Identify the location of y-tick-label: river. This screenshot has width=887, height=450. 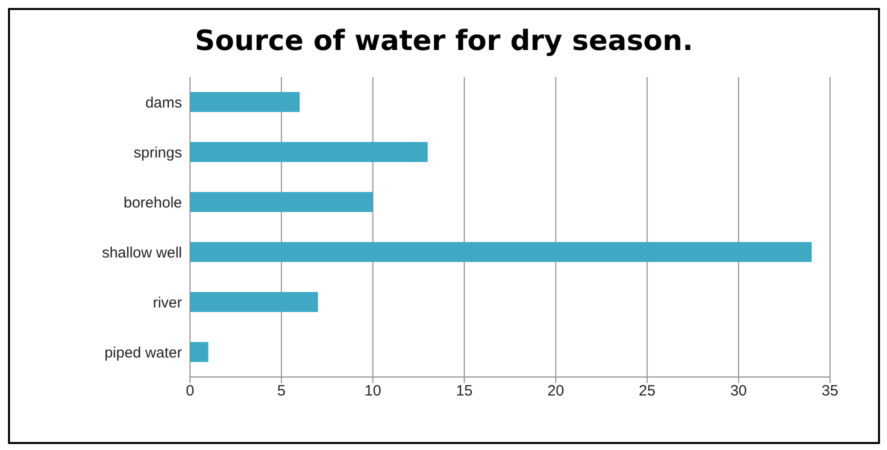
(167, 303).